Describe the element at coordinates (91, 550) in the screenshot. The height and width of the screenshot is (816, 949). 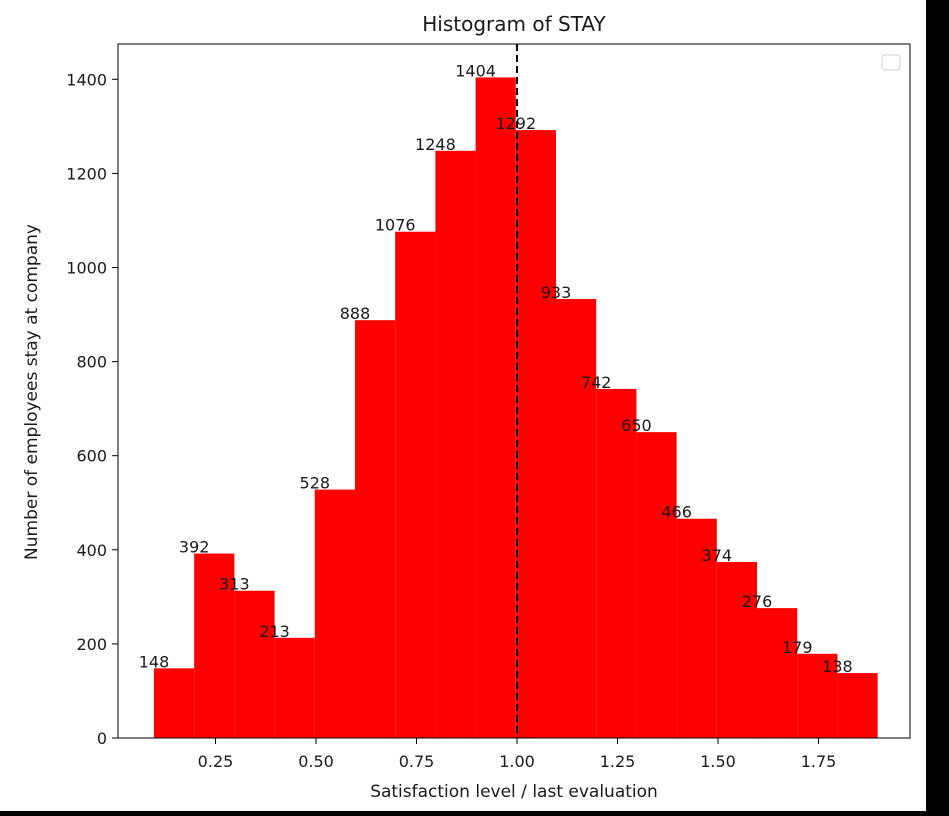
I see `y-tick-label: 400` at that location.